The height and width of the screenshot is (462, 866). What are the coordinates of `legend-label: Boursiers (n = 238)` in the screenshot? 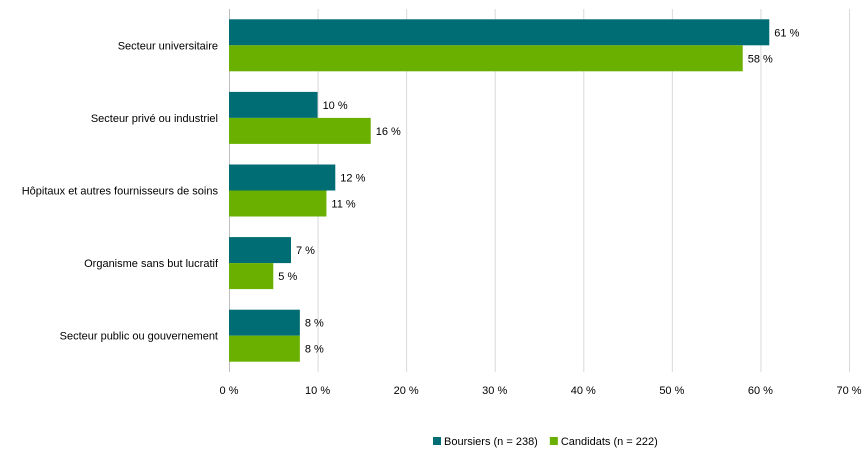 It's located at (491, 442).